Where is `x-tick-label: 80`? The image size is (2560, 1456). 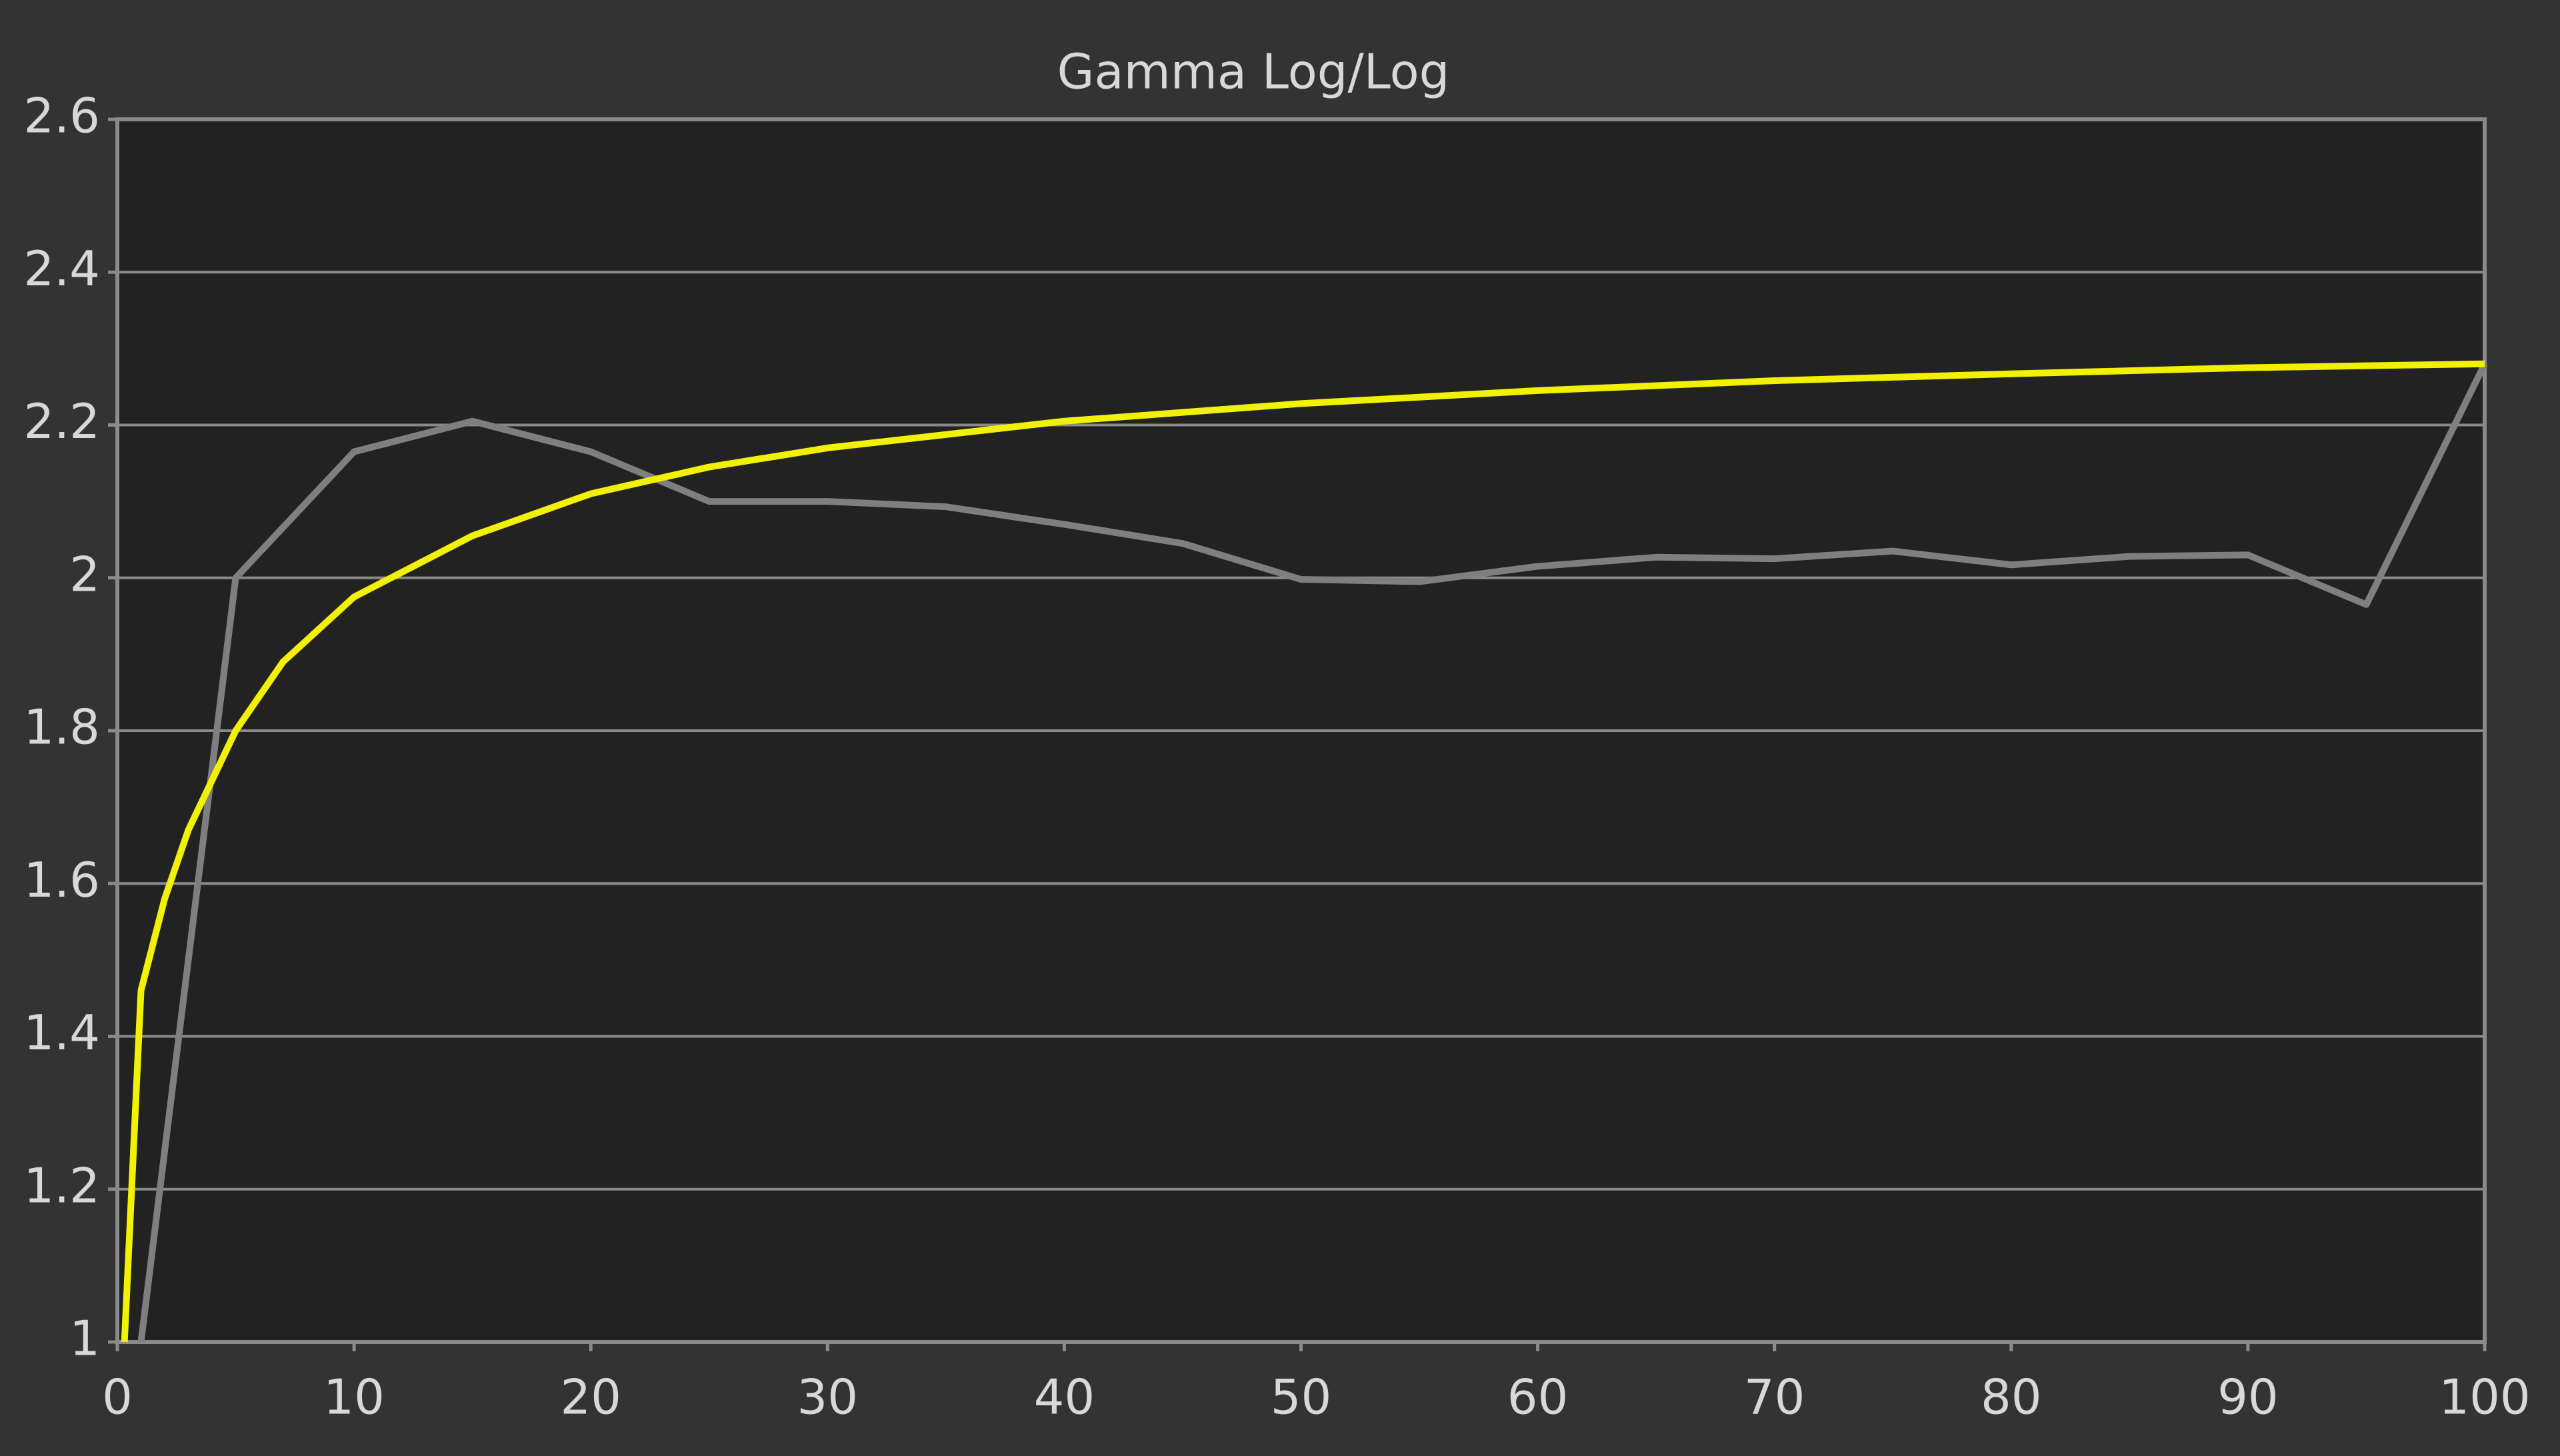
x-tick-label: 80 is located at coordinates (2011, 1397).